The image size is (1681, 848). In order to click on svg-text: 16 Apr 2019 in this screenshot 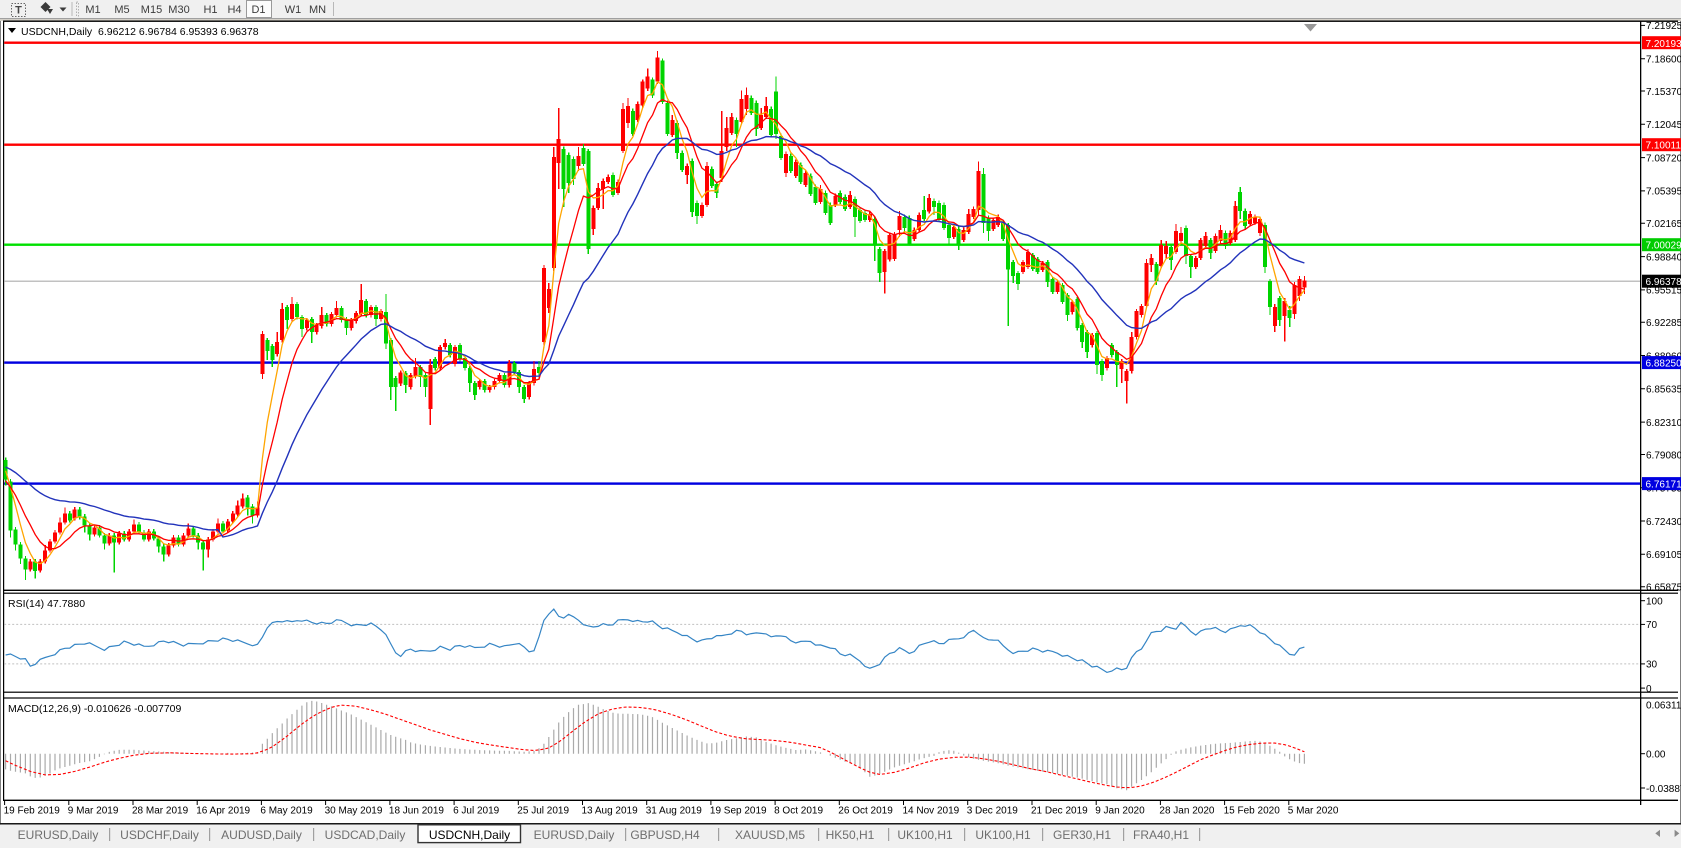, I will do `click(223, 811)`.